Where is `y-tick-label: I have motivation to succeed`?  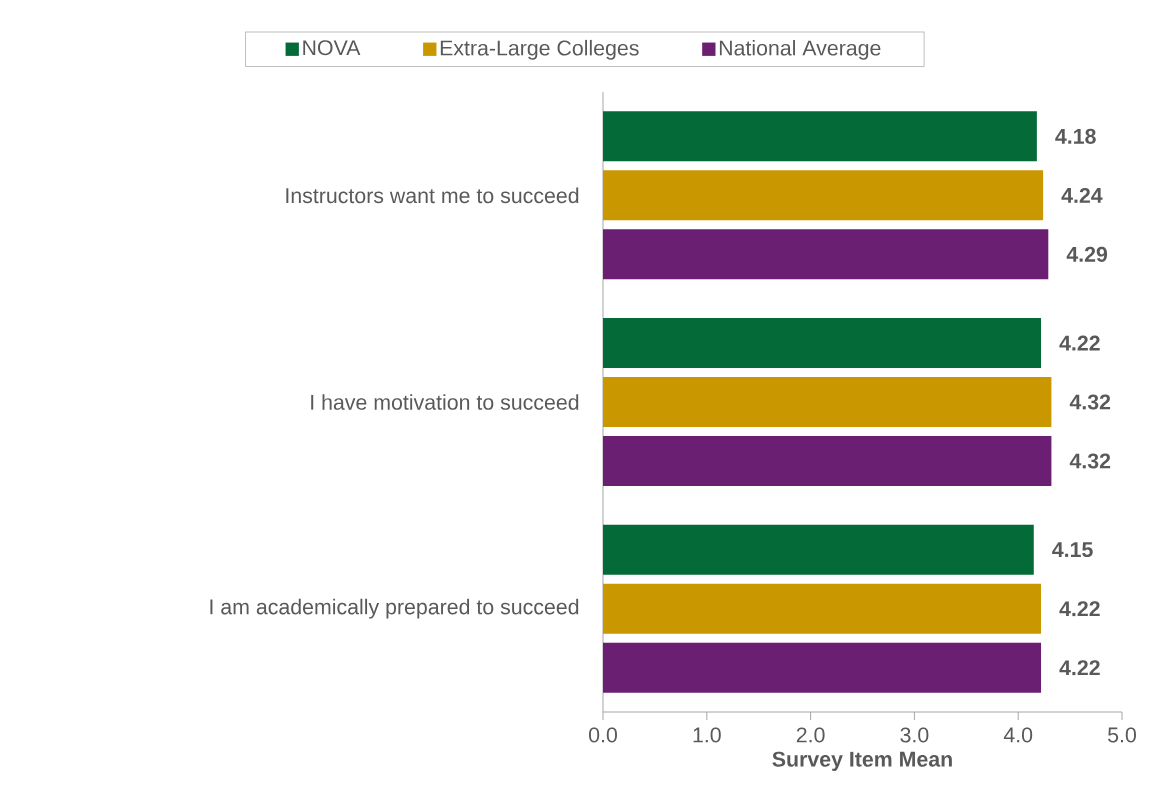
y-tick-label: I have motivation to succeed is located at coordinates (445, 402).